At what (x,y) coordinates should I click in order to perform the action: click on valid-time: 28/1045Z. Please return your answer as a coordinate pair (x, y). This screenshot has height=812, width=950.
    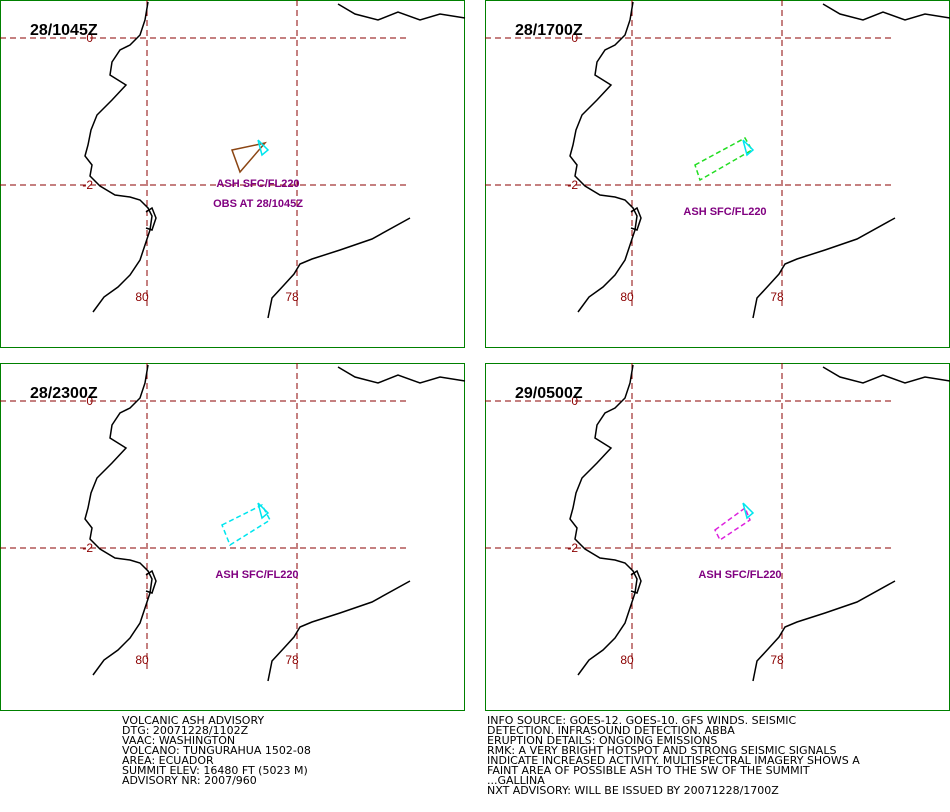
    Looking at the image, I should click on (64, 30).